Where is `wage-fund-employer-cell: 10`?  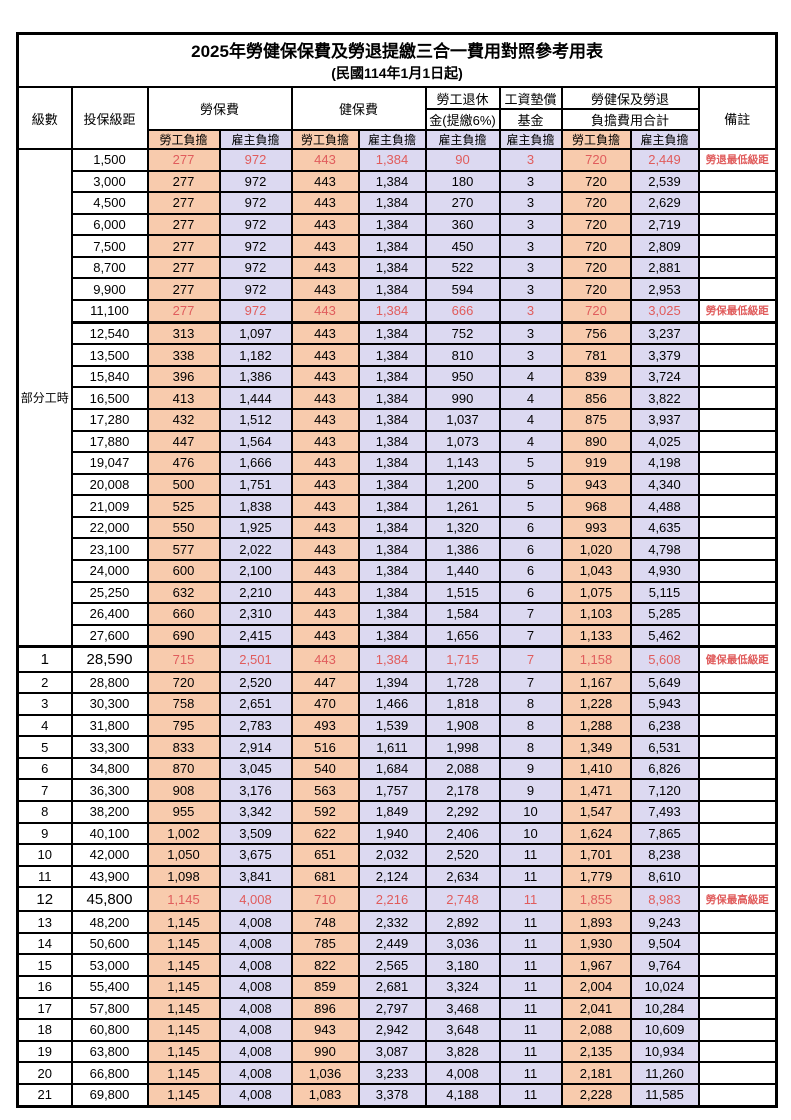
wage-fund-employer-cell: 10 is located at coordinates (530, 811).